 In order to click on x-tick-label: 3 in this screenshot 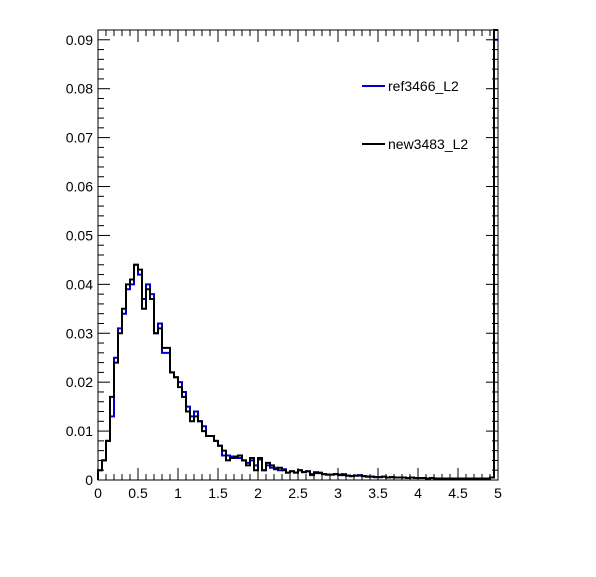, I will do `click(338, 493)`.